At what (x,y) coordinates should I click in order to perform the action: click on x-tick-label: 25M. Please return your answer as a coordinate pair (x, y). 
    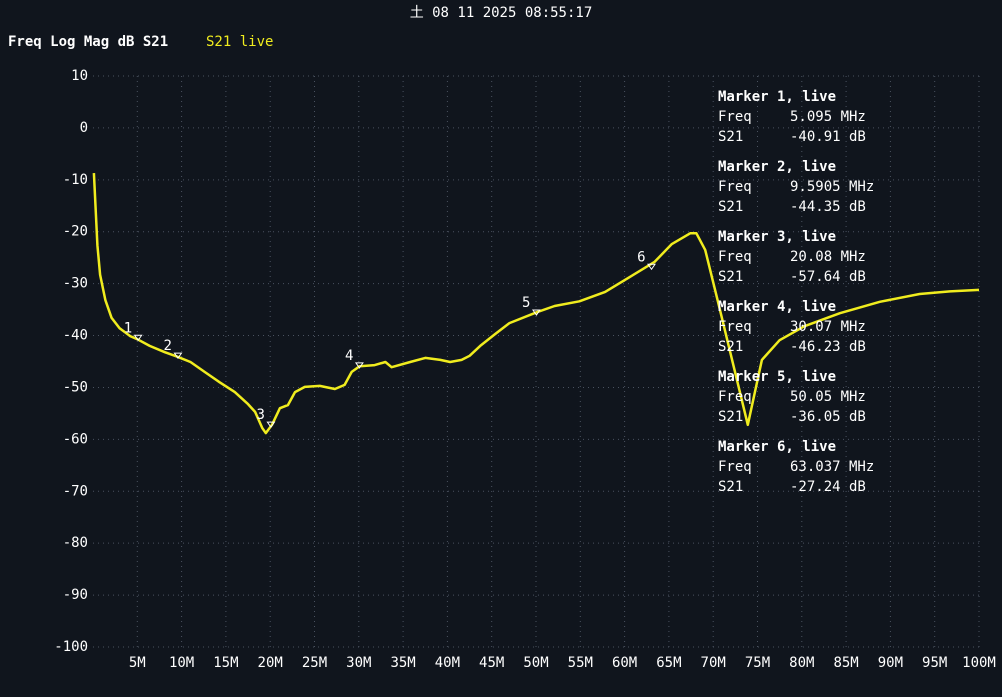
    Looking at the image, I should click on (314, 663).